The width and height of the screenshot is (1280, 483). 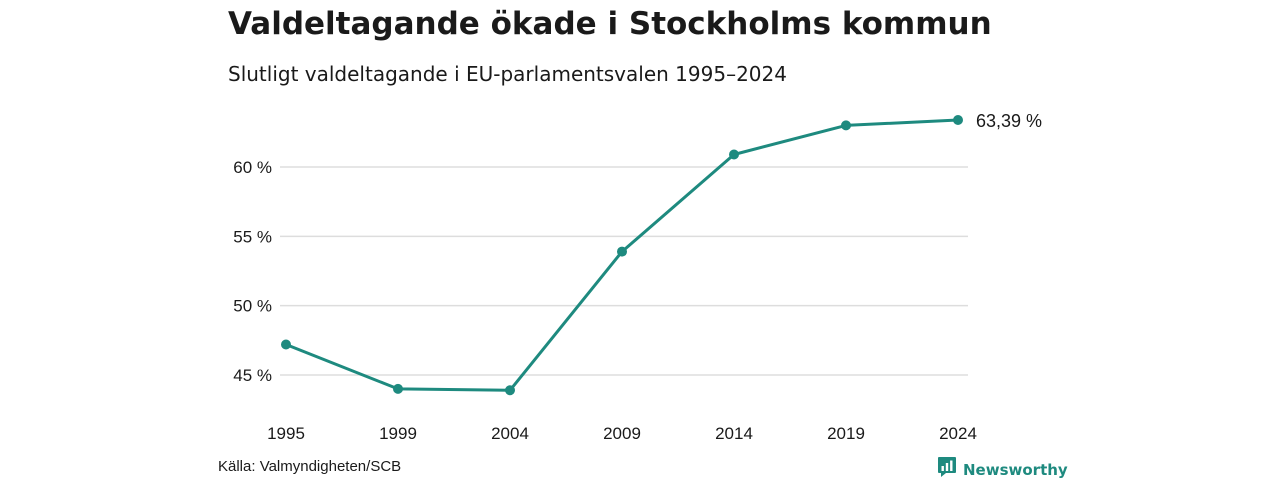 What do you see at coordinates (734, 433) in the screenshot?
I see `x-tick-label: 2014` at bounding box center [734, 433].